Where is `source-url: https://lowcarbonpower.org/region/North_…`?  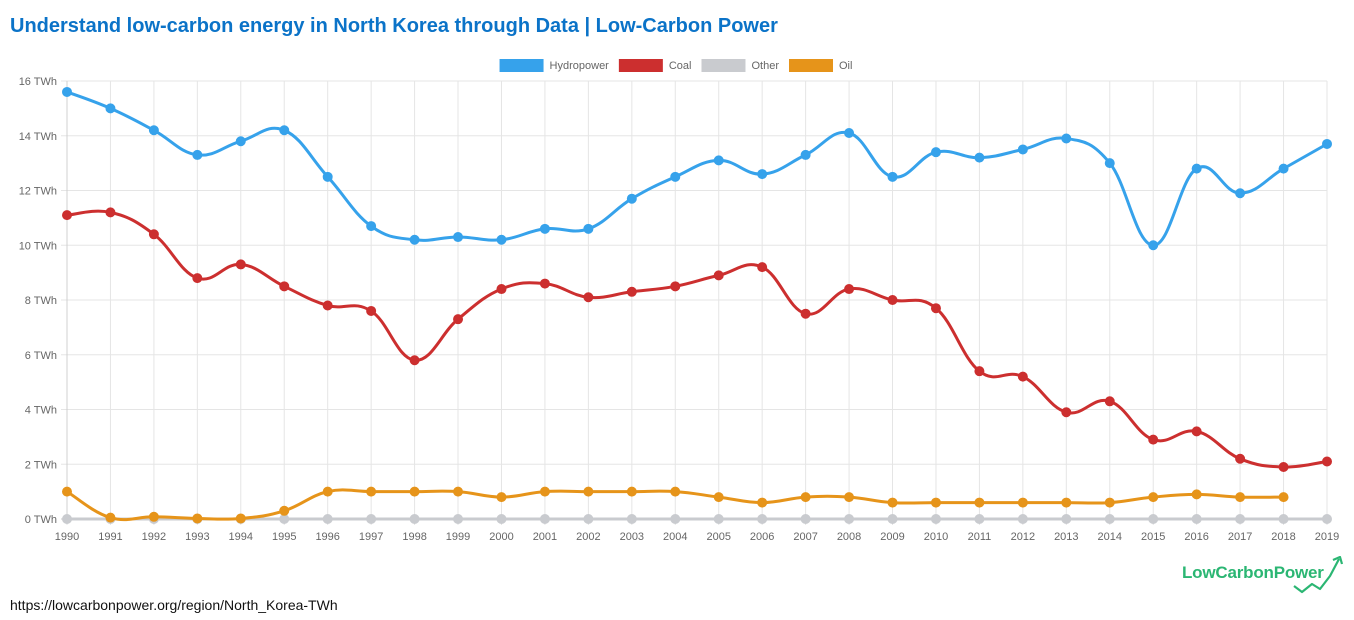 source-url: https://lowcarbonpower.org/region/North_… is located at coordinates (174, 605).